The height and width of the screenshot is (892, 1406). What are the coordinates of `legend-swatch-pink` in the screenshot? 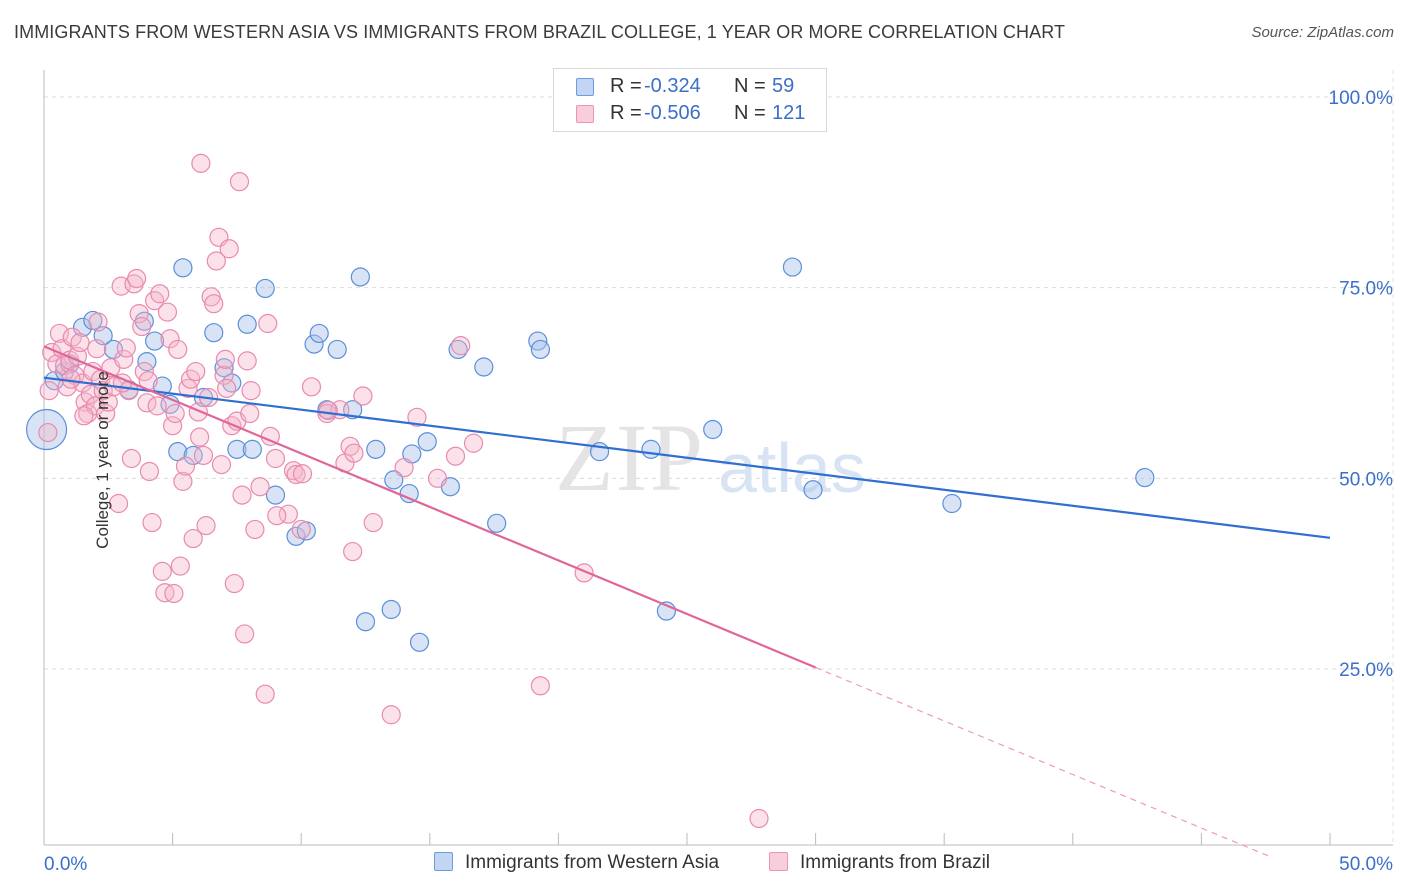 It's located at (585, 114).